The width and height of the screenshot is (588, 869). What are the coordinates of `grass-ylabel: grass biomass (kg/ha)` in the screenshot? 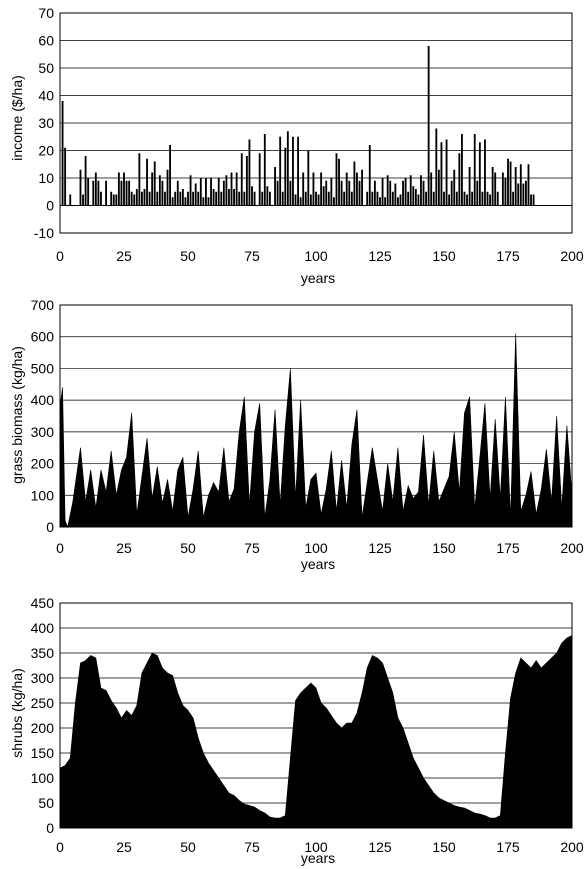 It's located at (17, 415).